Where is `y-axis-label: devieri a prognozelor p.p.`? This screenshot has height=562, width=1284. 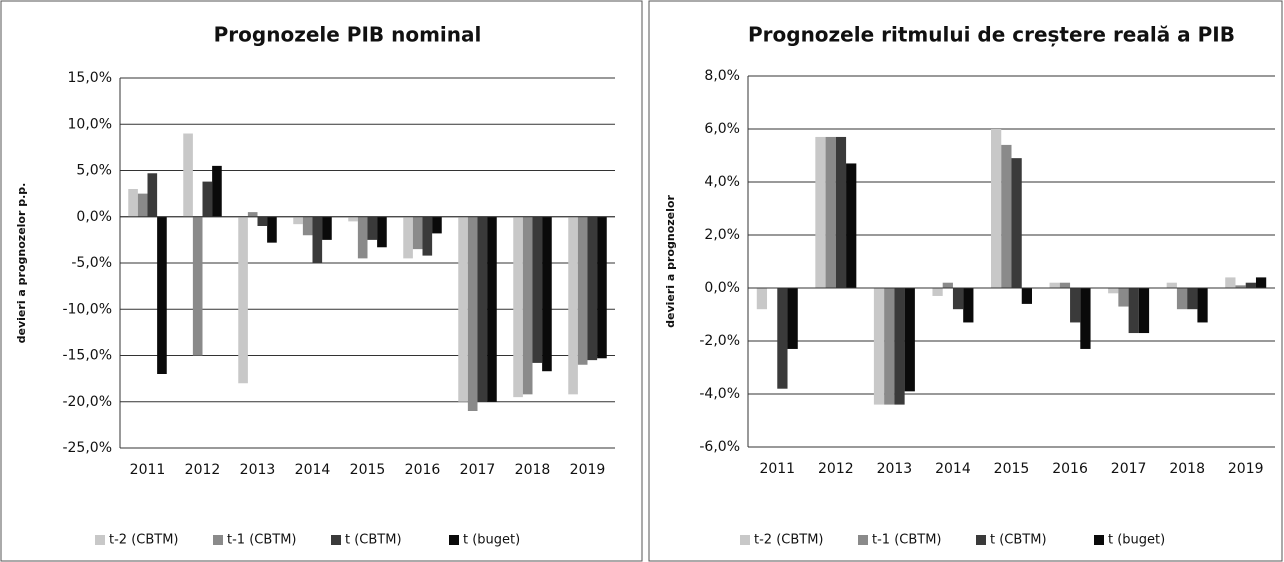 y-axis-label: devieri a prognozelor p.p. is located at coordinates (21, 263).